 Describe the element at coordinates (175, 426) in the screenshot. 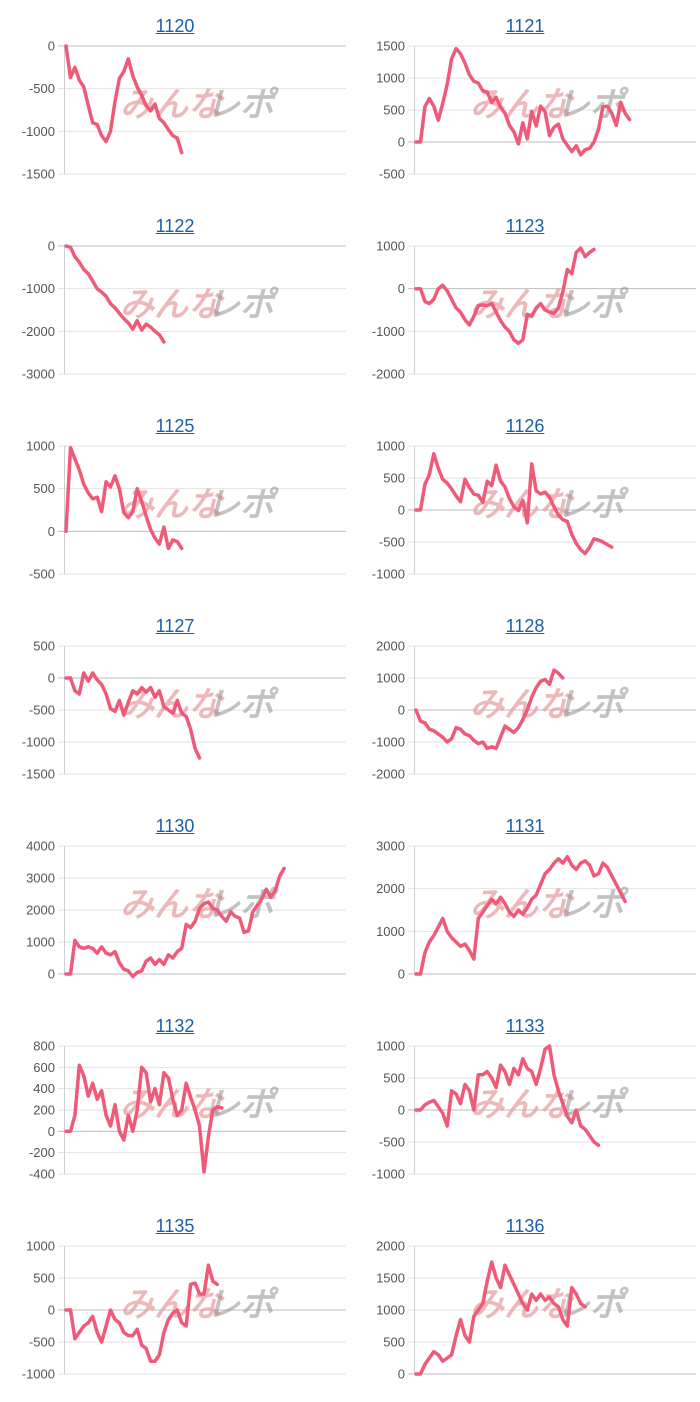

I see `machine-number-link: 1125` at that location.